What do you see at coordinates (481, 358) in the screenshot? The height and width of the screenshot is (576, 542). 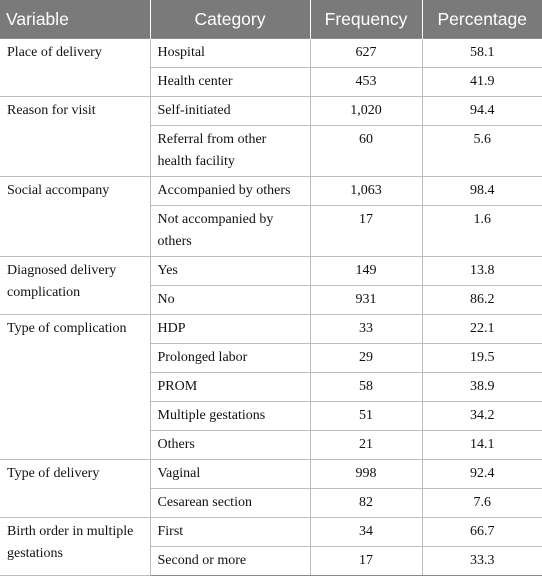 I see `percentage-cell: 19.5` at bounding box center [481, 358].